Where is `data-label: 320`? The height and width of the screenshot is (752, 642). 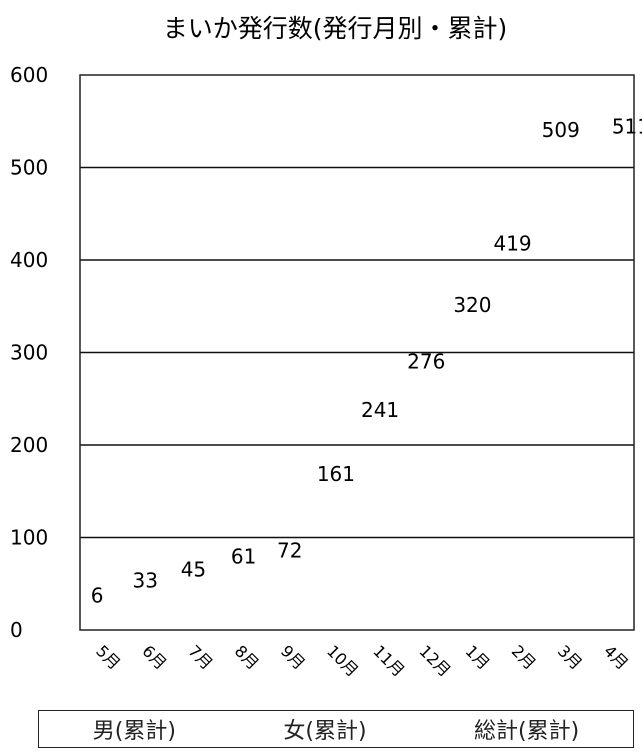 data-label: 320 is located at coordinates (472, 305).